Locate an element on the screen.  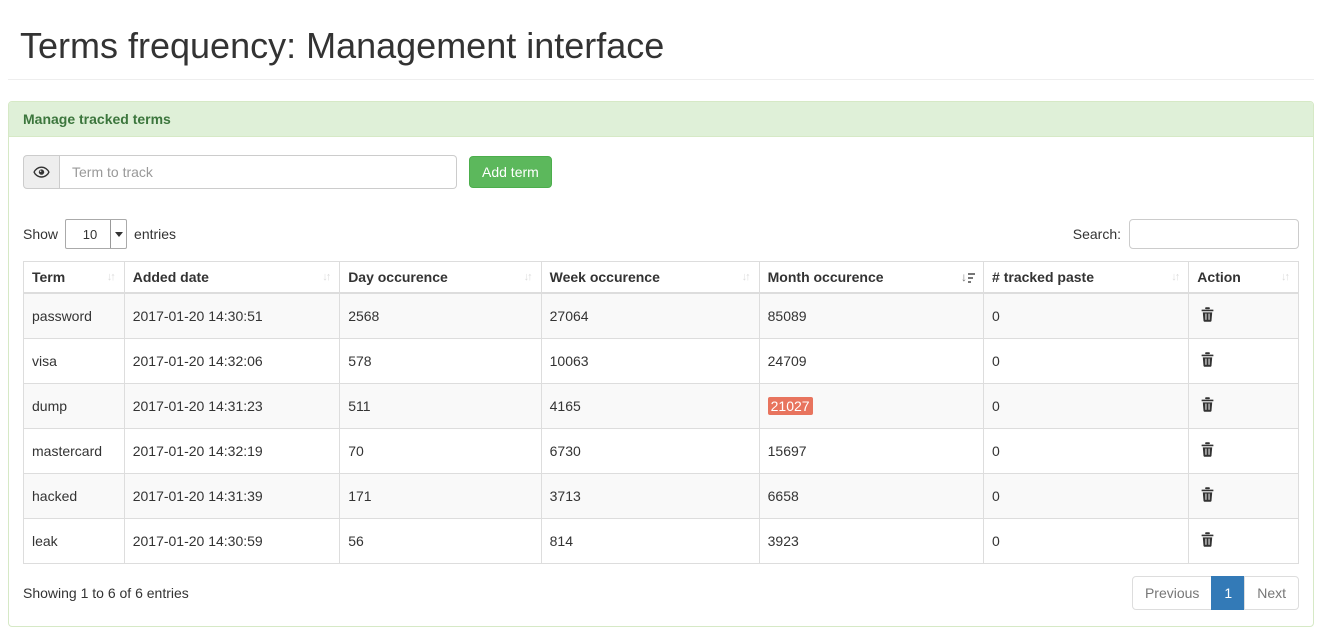
month-occurence-cell: 15697 is located at coordinates (871, 451).